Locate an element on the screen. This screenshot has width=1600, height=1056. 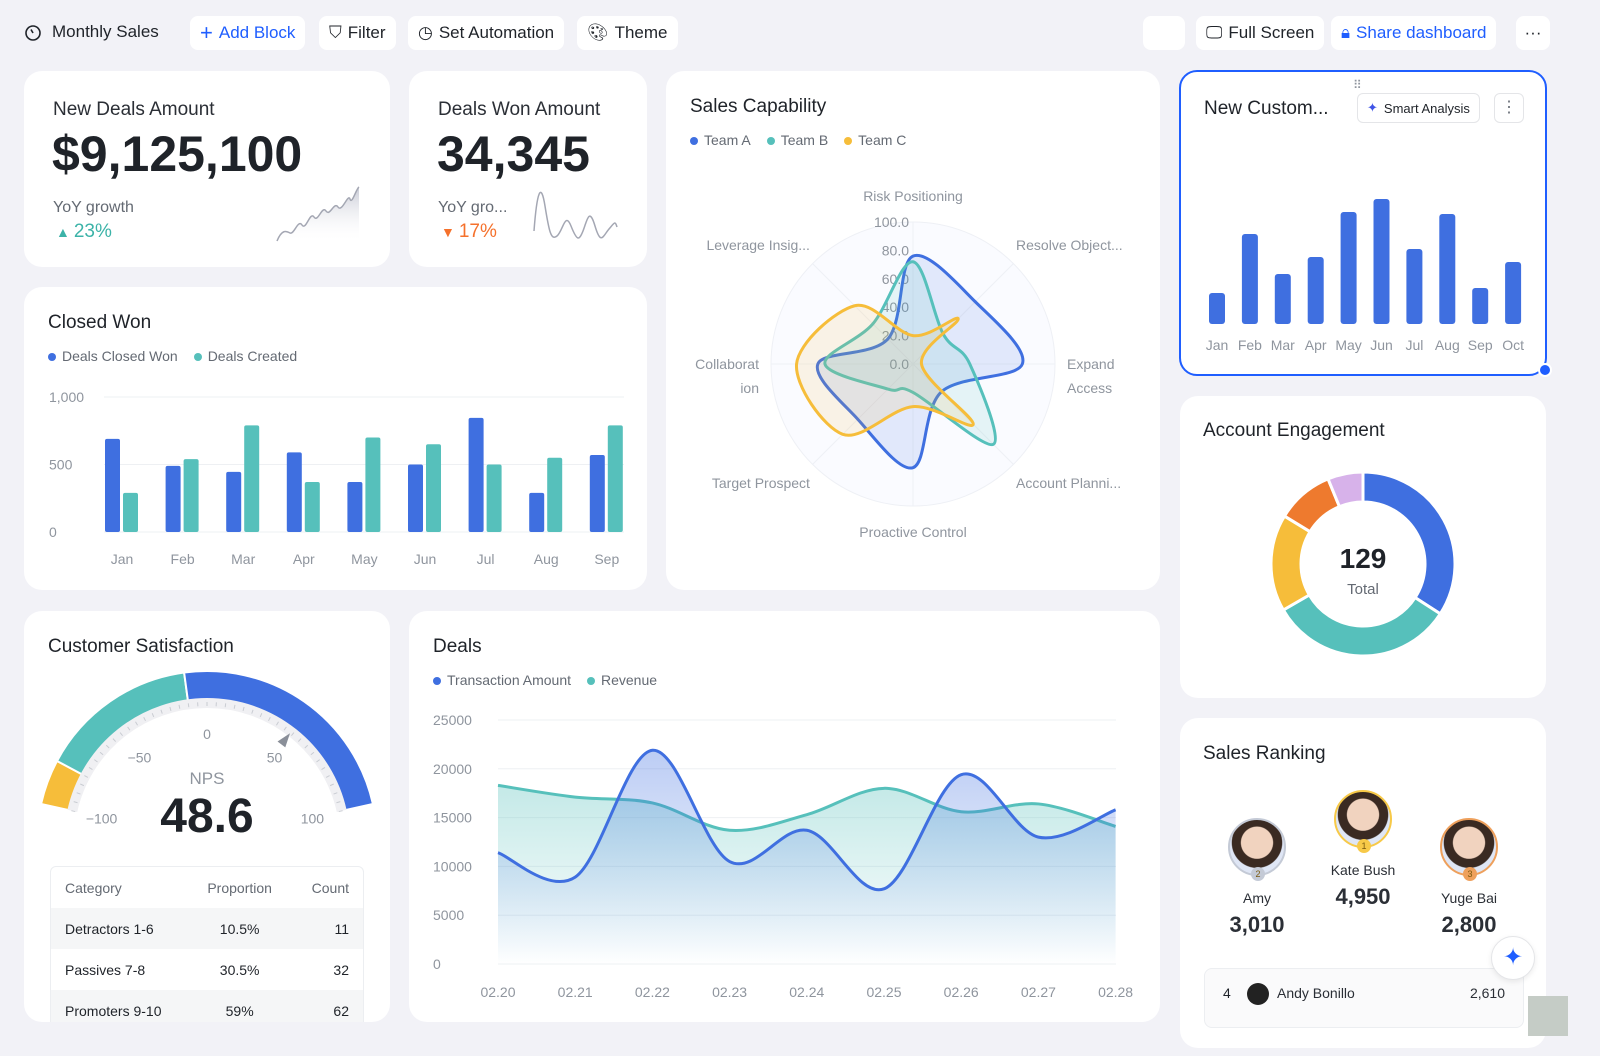
rank-name: Andy Bonillo is located at coordinates (1316, 993).